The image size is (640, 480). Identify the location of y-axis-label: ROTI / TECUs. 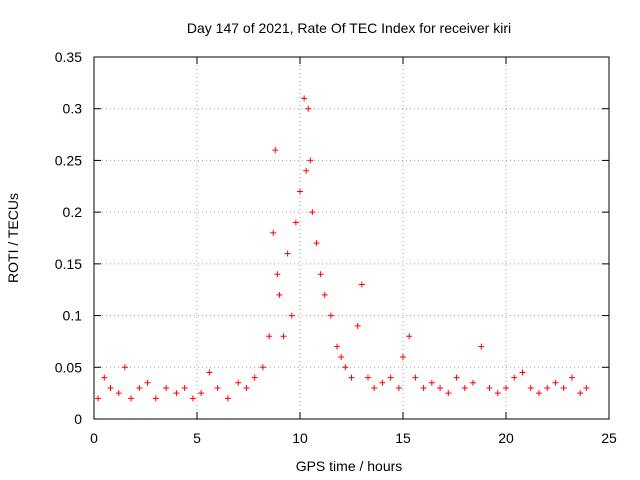
(13, 238).